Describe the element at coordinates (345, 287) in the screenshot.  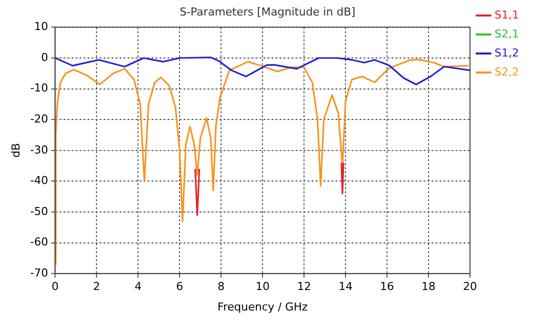
I see `x-tick-label: 14` at that location.